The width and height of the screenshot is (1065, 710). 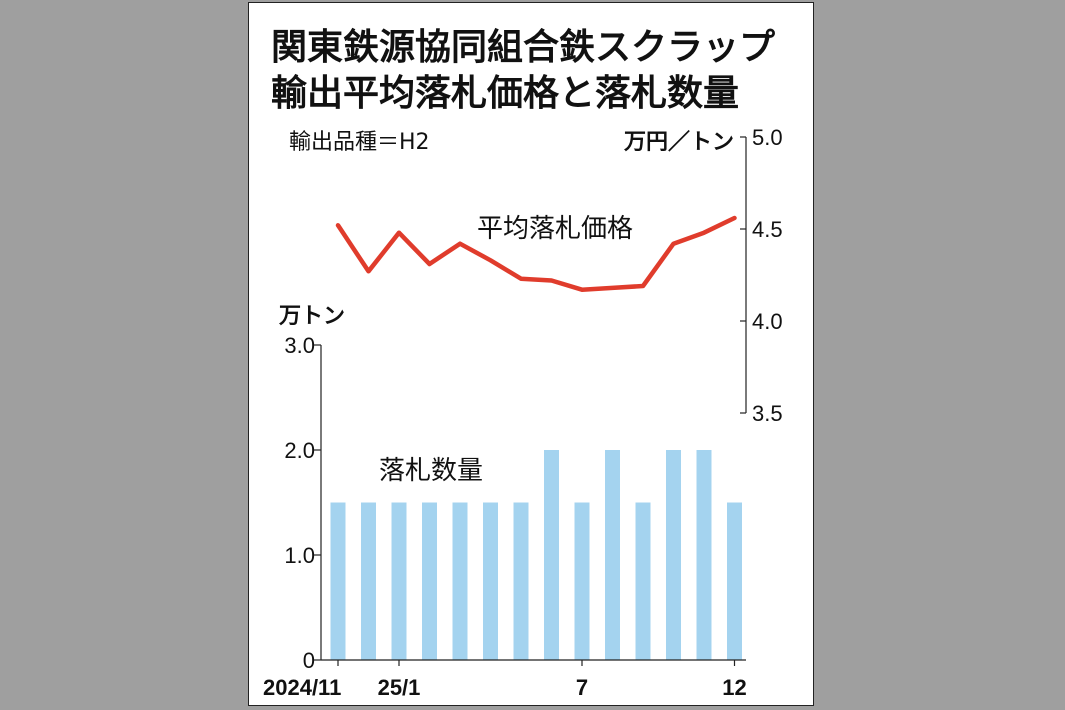 What do you see at coordinates (303, 503) in the screenshot?
I see `left-axis: 0 1.0 2.0 3.0` at bounding box center [303, 503].